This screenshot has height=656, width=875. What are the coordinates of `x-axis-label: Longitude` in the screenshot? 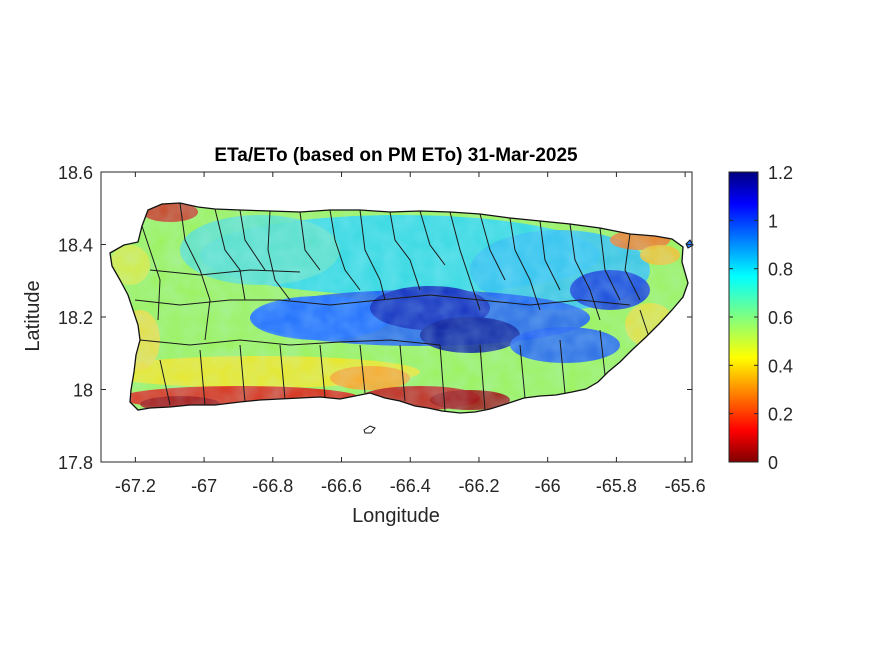 It's located at (396, 516).